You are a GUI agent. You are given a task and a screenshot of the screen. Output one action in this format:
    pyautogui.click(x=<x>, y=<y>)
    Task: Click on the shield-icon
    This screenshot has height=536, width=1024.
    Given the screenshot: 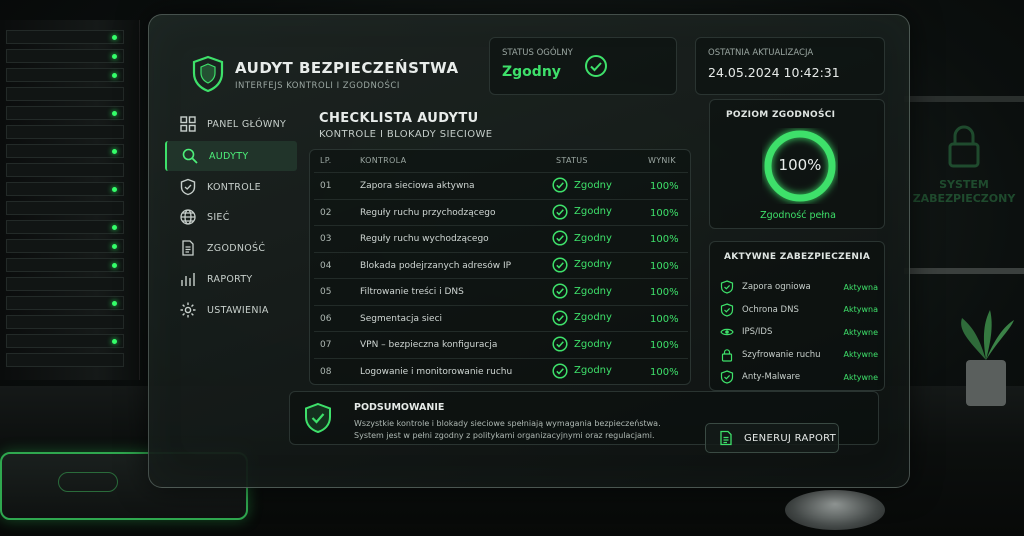 What is the action you would take?
    pyautogui.click(x=188, y=187)
    